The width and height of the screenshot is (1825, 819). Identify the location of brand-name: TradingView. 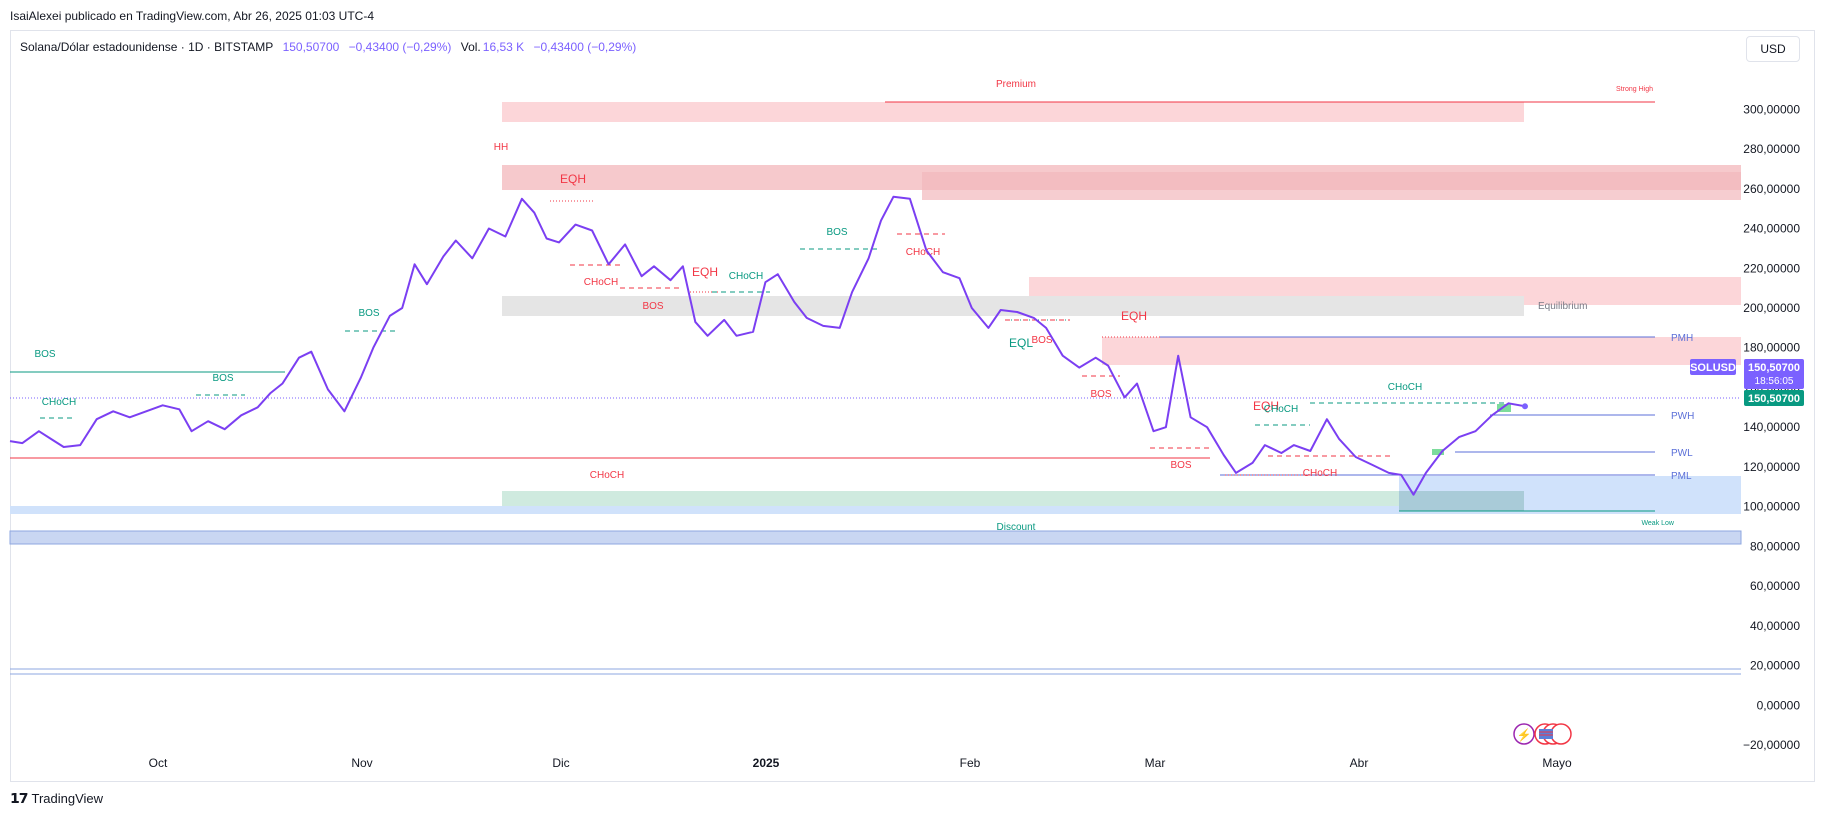
(67, 798).